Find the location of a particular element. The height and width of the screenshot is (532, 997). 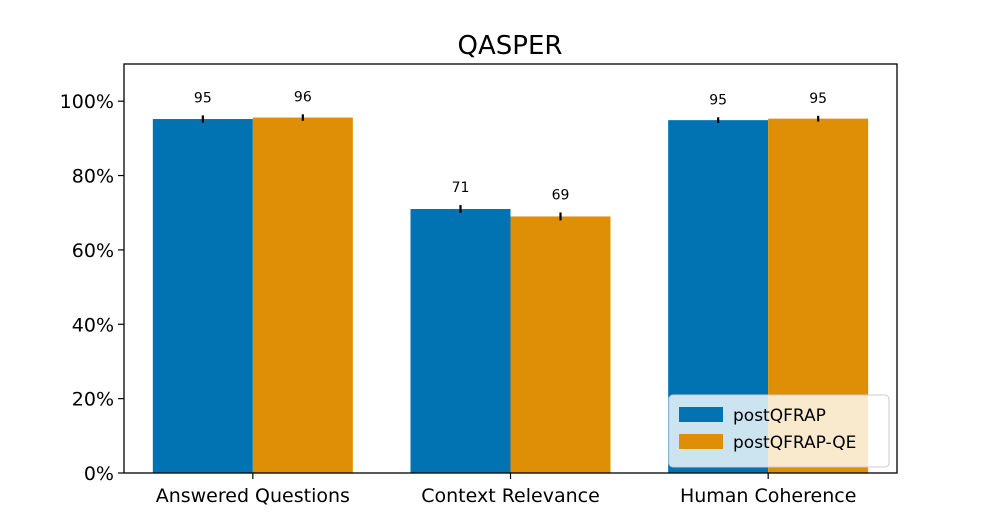

y-tick-label: 0% is located at coordinates (99, 474).